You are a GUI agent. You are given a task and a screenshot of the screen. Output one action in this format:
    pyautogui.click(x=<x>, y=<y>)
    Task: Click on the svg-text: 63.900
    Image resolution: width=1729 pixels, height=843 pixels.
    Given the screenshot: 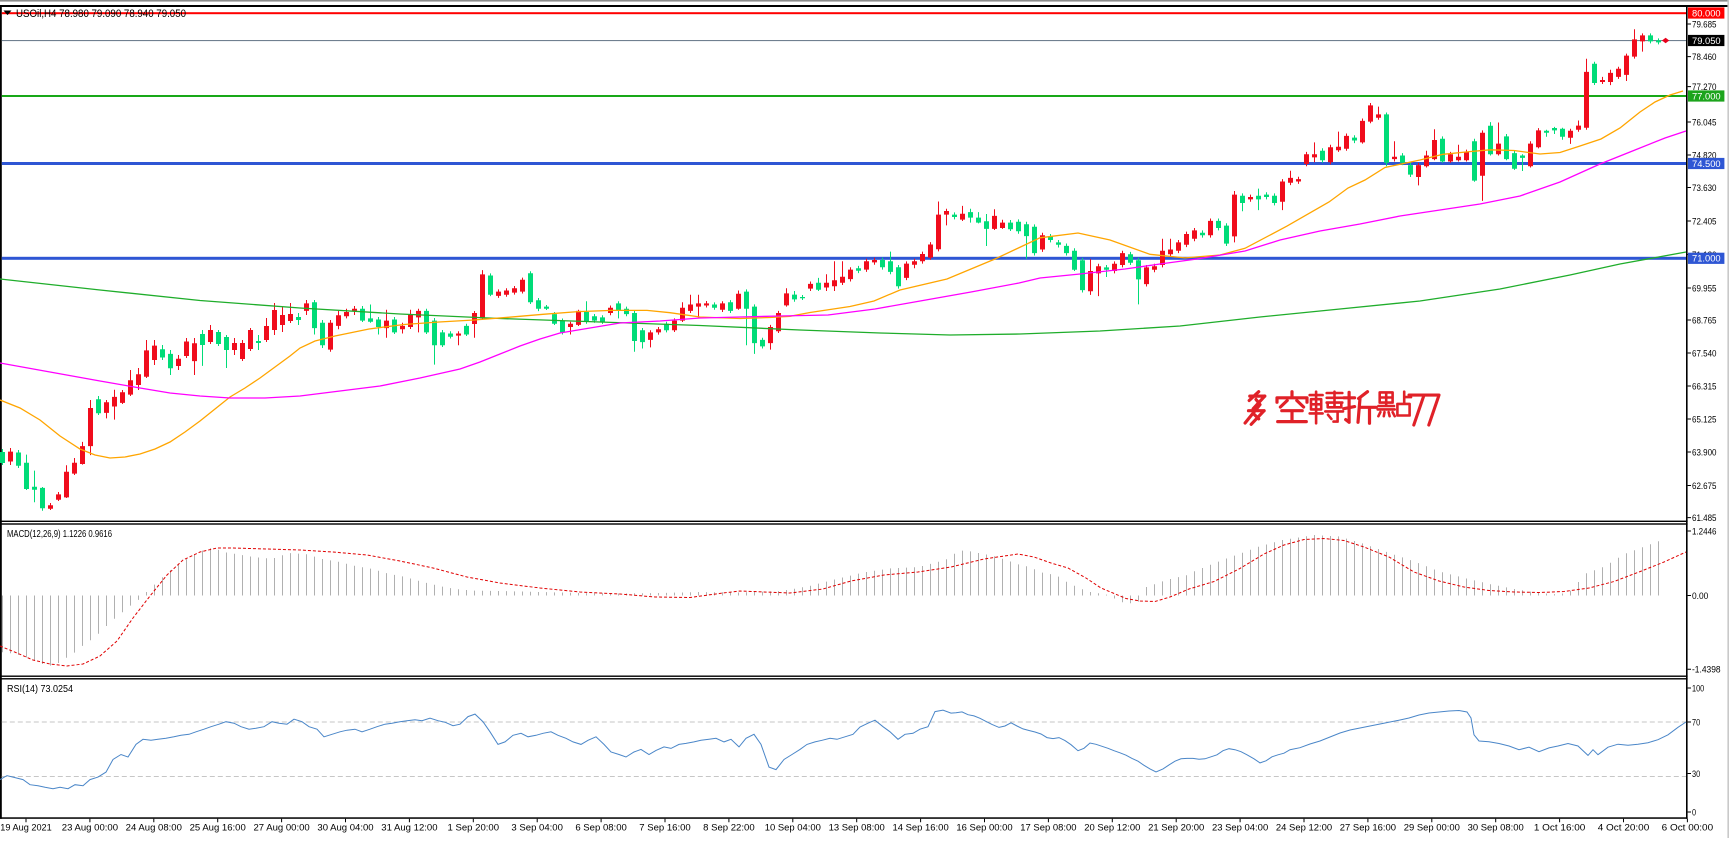 What is the action you would take?
    pyautogui.click(x=1704, y=452)
    